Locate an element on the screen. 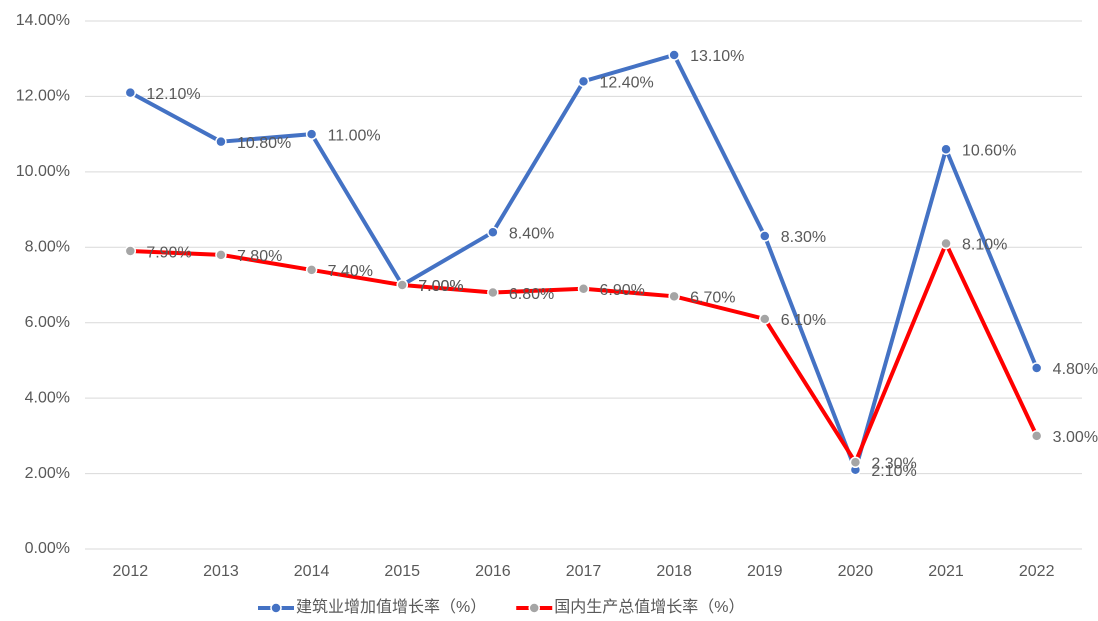 The height and width of the screenshot is (621, 1098). data-label: 8.30% is located at coordinates (803, 237).